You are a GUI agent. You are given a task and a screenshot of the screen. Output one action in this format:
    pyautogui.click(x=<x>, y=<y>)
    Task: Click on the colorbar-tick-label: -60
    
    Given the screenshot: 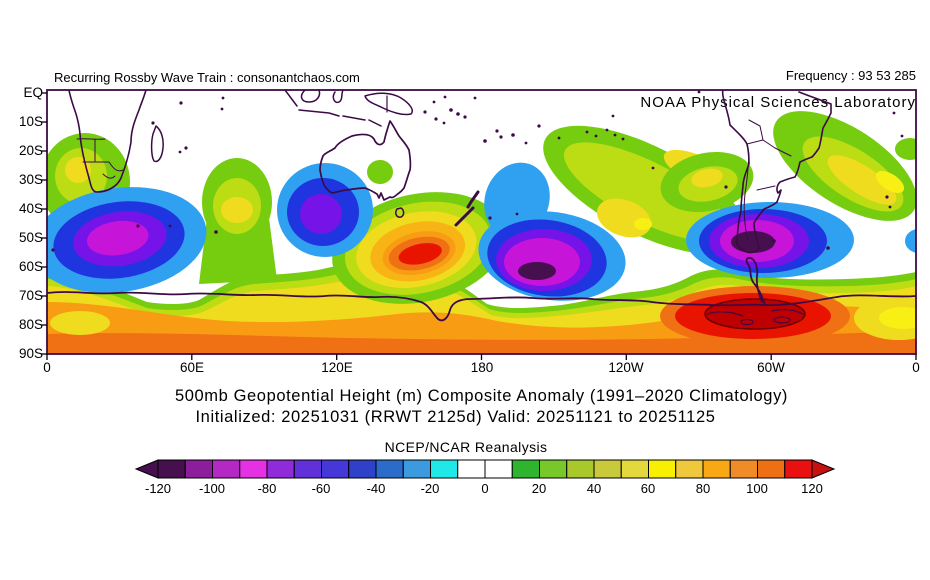 What is the action you would take?
    pyautogui.click(x=321, y=488)
    